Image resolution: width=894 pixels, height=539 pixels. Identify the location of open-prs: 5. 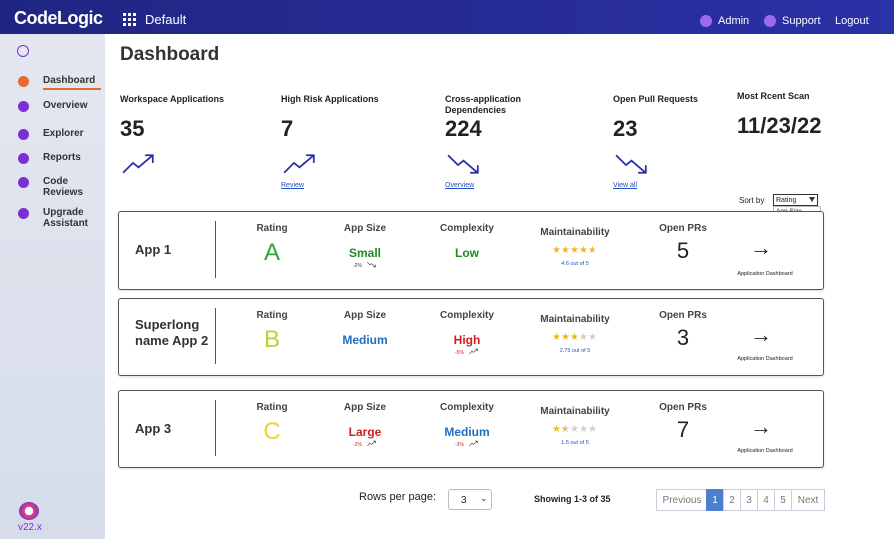
(683, 250).